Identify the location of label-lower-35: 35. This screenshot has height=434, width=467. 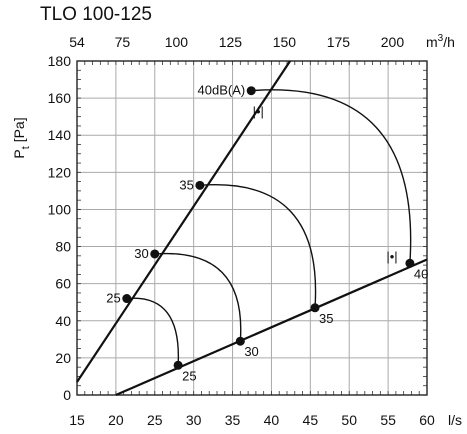
(326, 318).